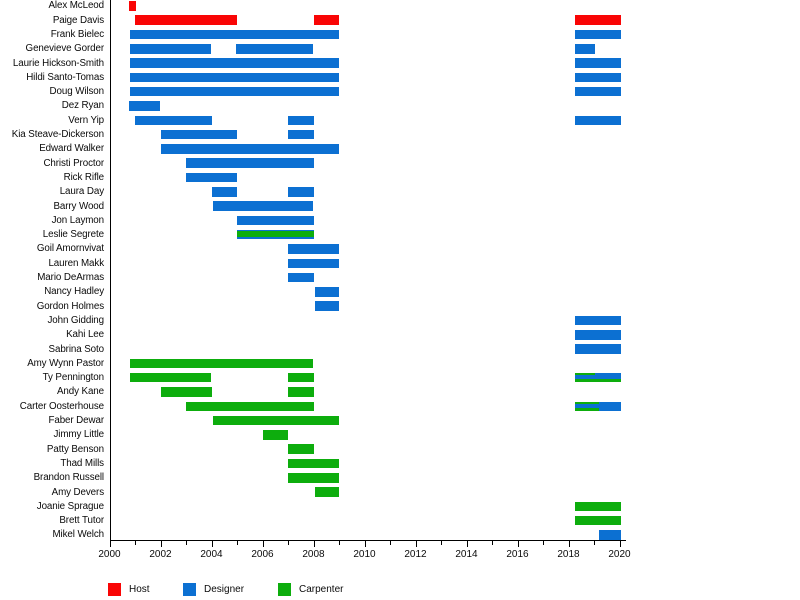 This screenshot has height=600, width=800. What do you see at coordinates (71, 149) in the screenshot?
I see `row-label: Edward Walker` at bounding box center [71, 149].